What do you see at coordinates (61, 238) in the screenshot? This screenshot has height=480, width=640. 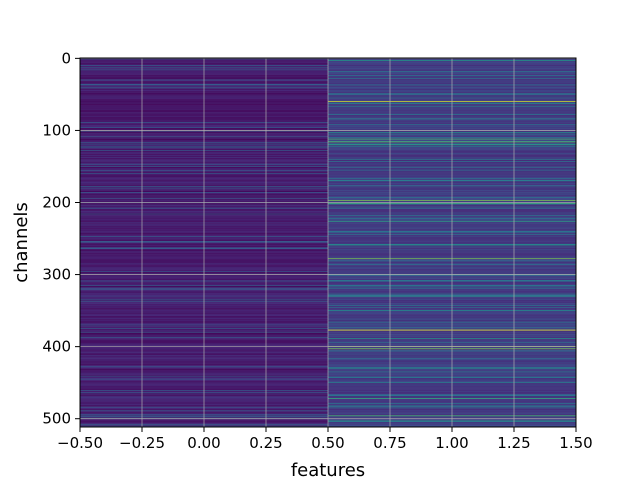 I see `y-axis-ticks: 0 100 200 300 400 500` at bounding box center [61, 238].